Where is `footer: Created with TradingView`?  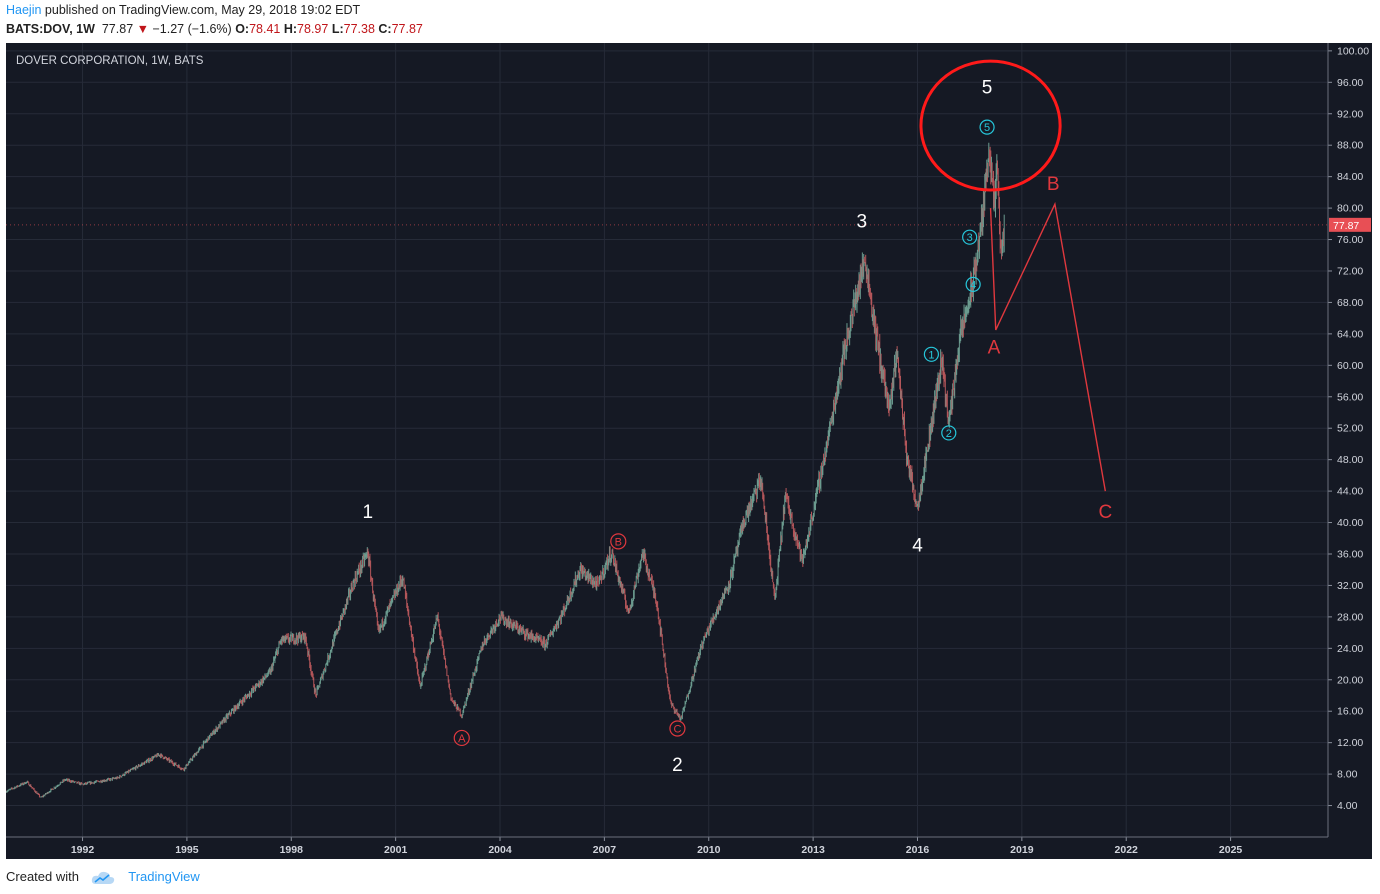
footer: Created with TradingView is located at coordinates (103, 877).